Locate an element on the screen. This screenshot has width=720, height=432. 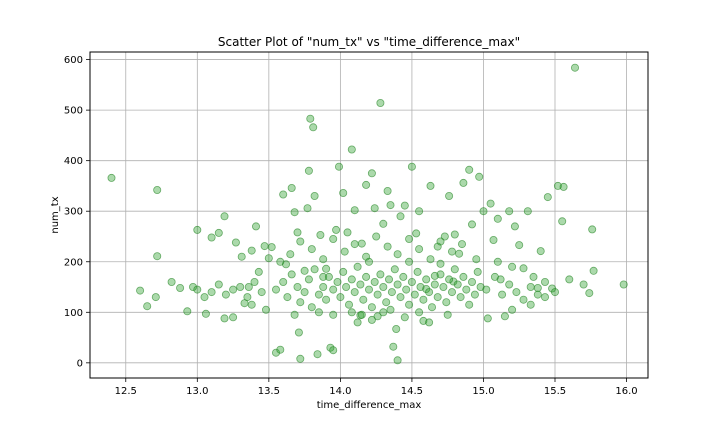
x-axis-ticks: 12.5 13.0 13.5 14.0 14.5 15.0 15.5 16.0 is located at coordinates (376, 387).